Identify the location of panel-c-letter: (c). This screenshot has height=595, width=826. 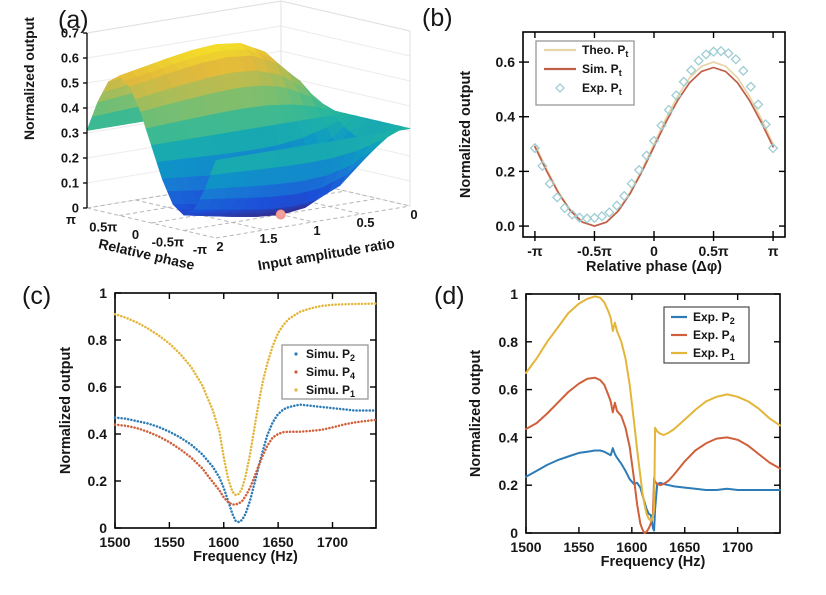
(37, 296).